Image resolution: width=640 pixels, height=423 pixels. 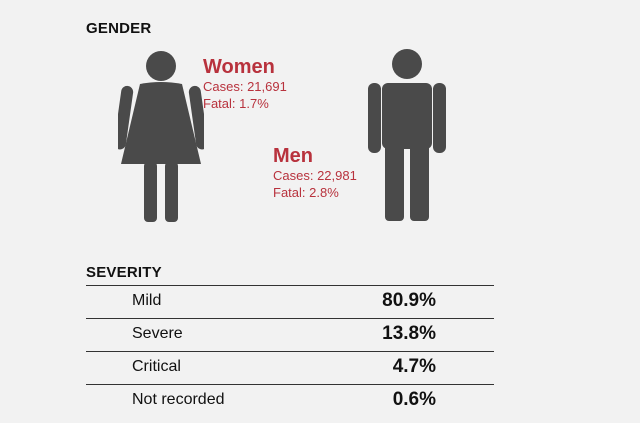 What do you see at coordinates (178, 399) in the screenshot?
I see `severity-label: Not recorded` at bounding box center [178, 399].